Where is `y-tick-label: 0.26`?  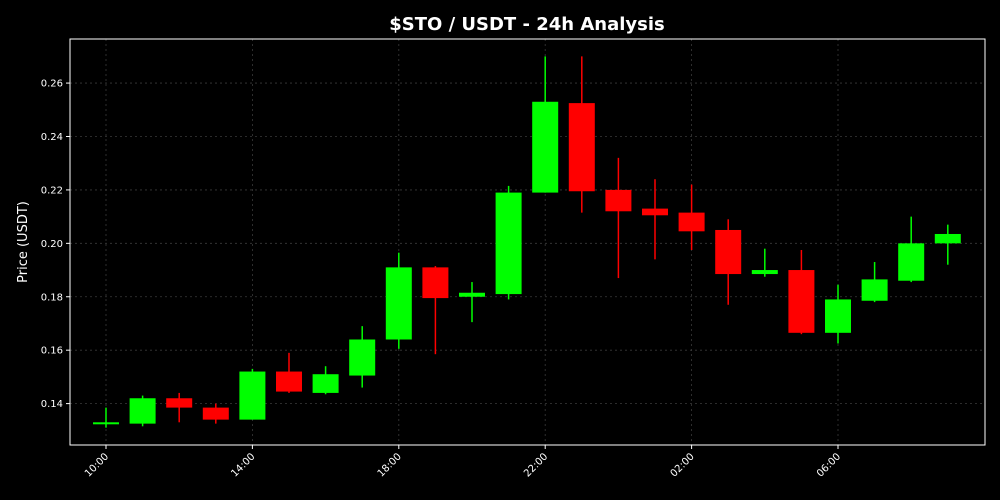
y-tick-label: 0.26 is located at coordinates (52, 84).